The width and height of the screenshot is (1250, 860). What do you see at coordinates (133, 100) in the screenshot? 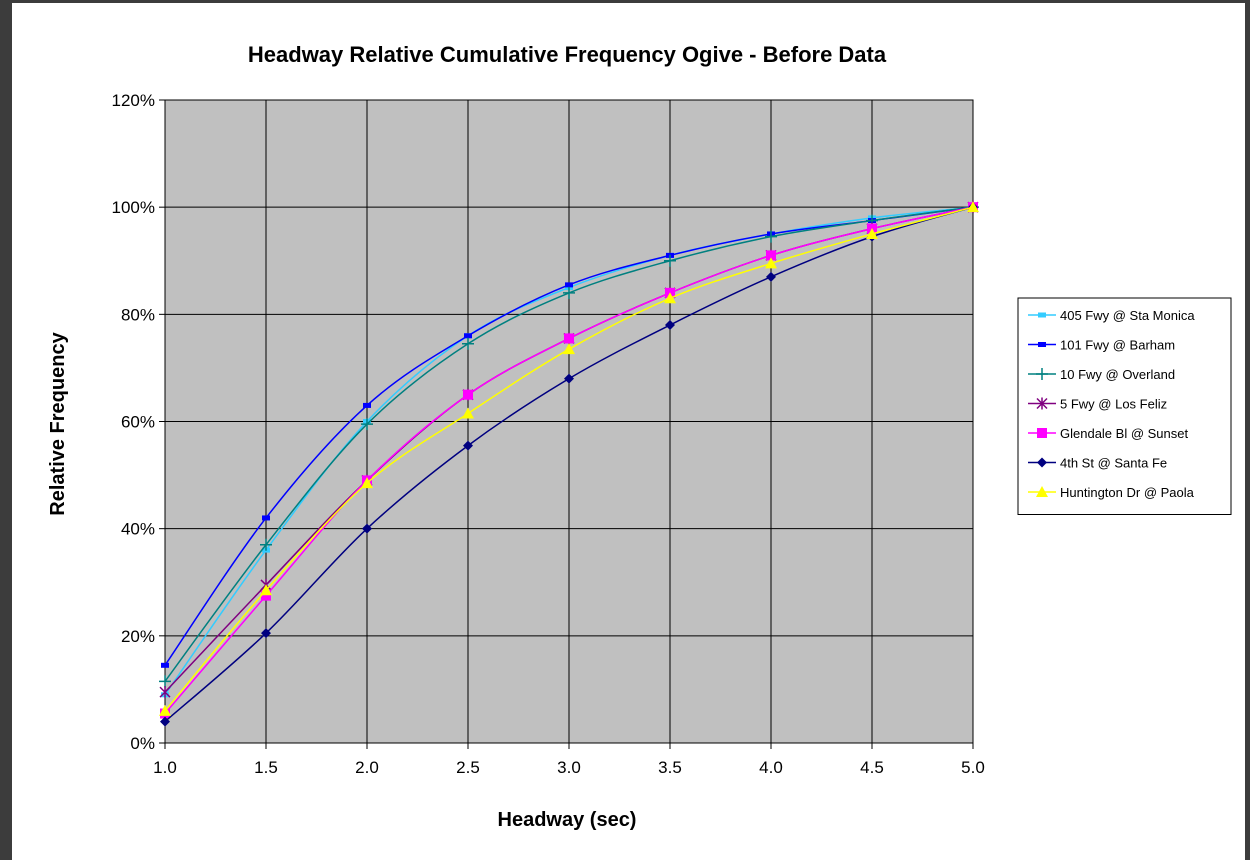
I see `y-tick-label: 120%` at bounding box center [133, 100].